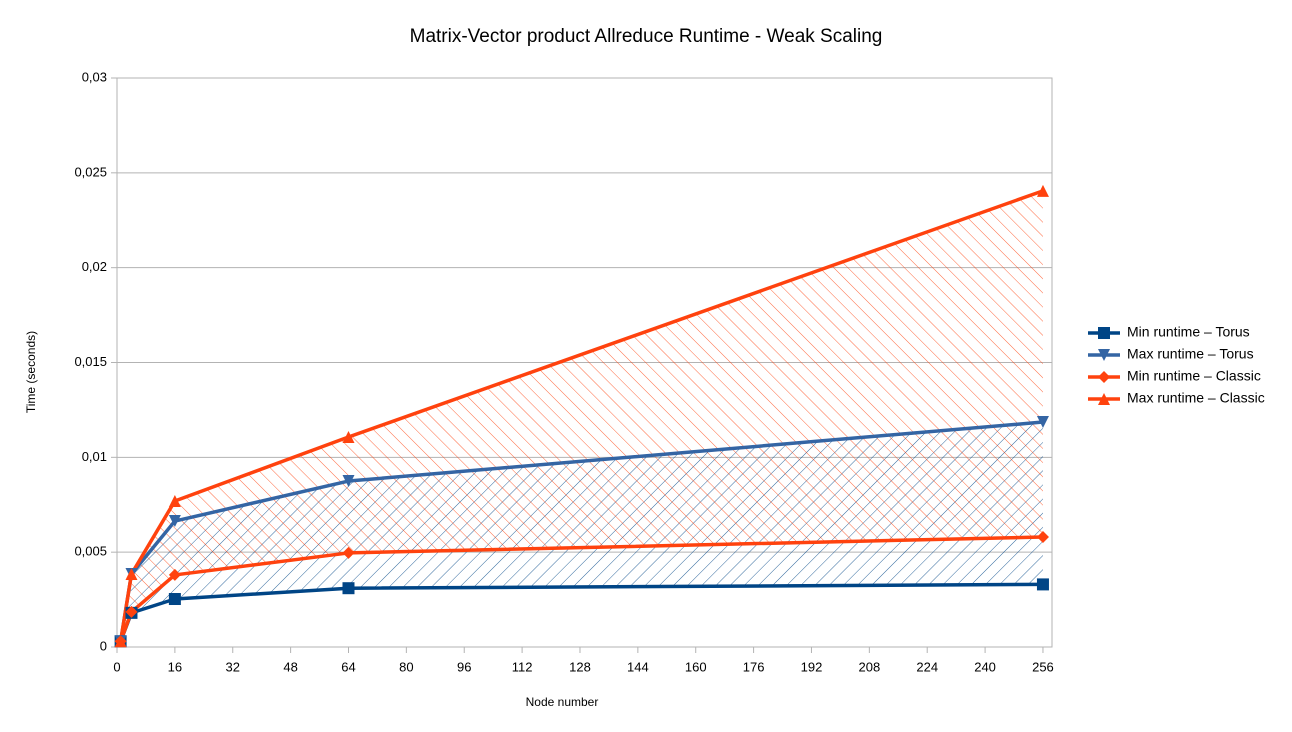  I want to click on y-tick-label: 0,005, so click(90, 551).